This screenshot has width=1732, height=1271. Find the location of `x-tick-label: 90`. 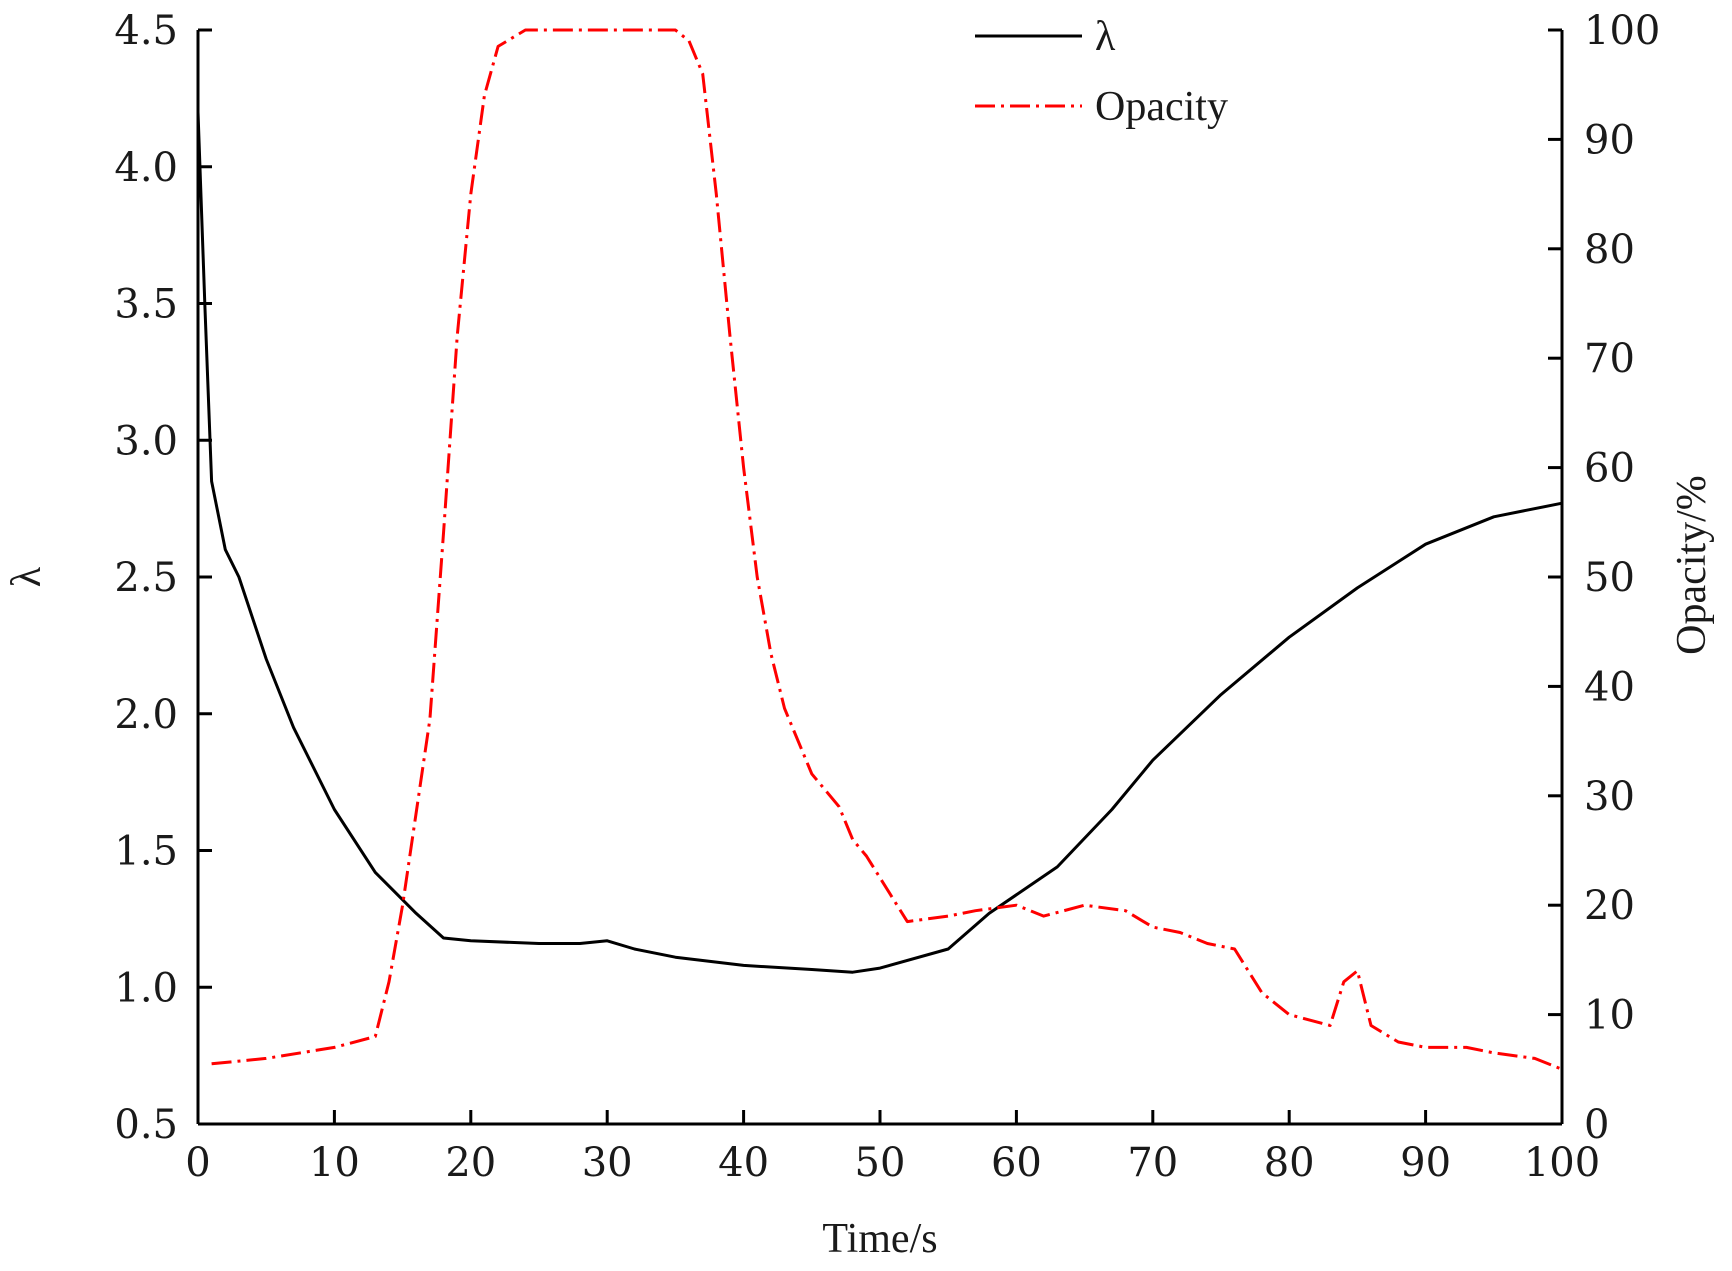

x-tick-label: 90 is located at coordinates (1425, 1163).